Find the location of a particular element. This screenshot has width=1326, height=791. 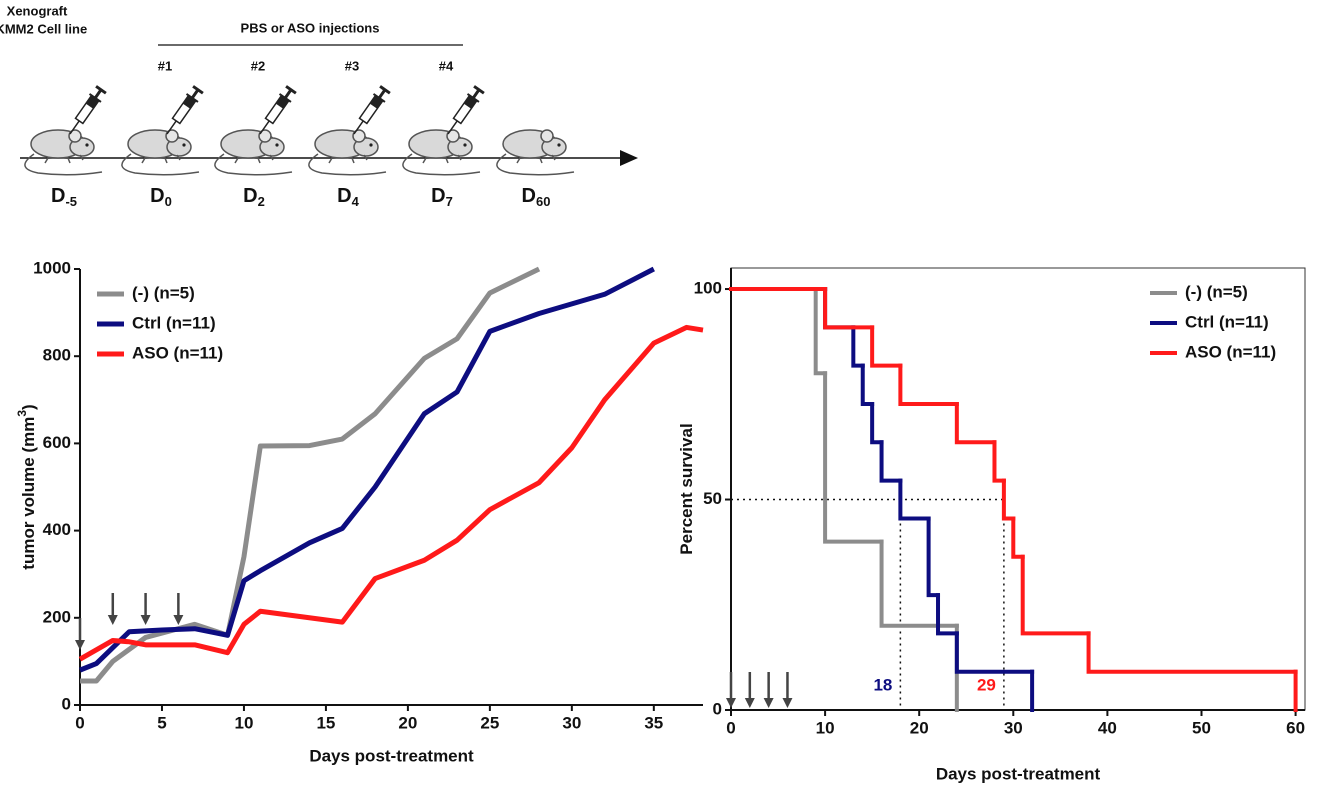

y-tick-label: 600 is located at coordinates (57, 442).